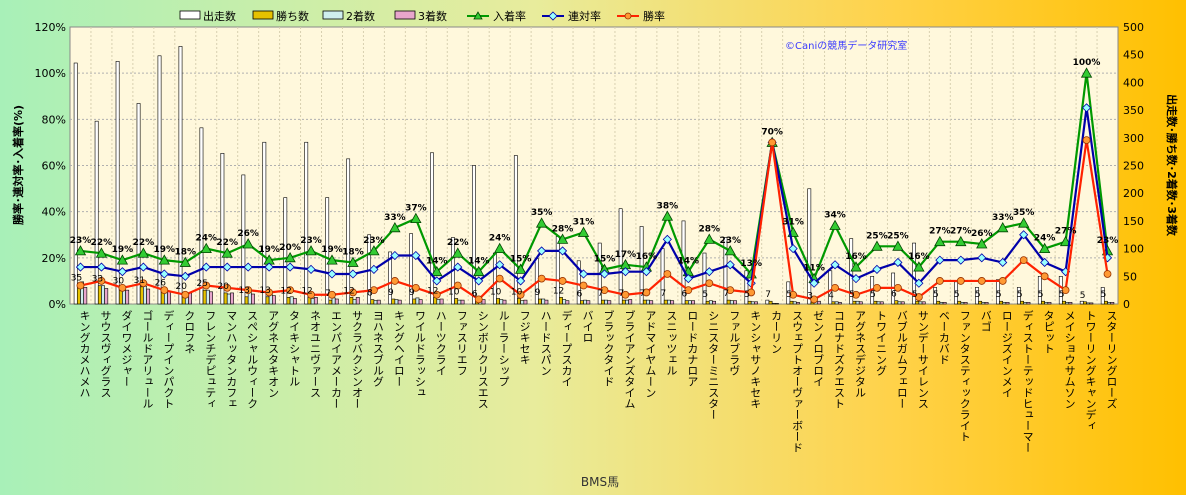 The image size is (1186, 499). What do you see at coordinates (412, 293) in the screenshot?
I see `bar-label: 9` at bounding box center [412, 293].